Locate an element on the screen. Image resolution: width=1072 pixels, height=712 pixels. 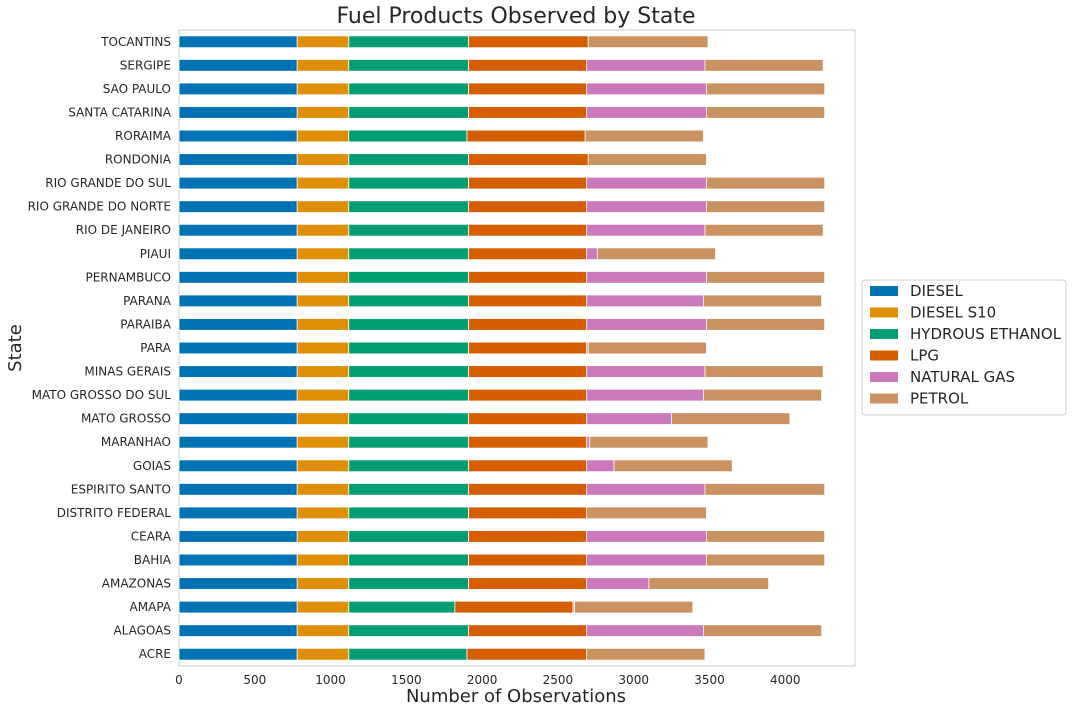
y-tick-label: PERNAMBUCO is located at coordinates (128, 277).